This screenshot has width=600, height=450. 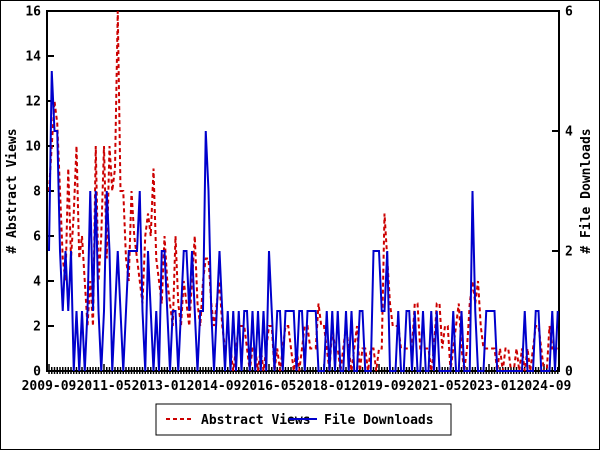 What do you see at coordinates (569, 372) in the screenshot?
I see `right-tick-label: 0` at bounding box center [569, 372].